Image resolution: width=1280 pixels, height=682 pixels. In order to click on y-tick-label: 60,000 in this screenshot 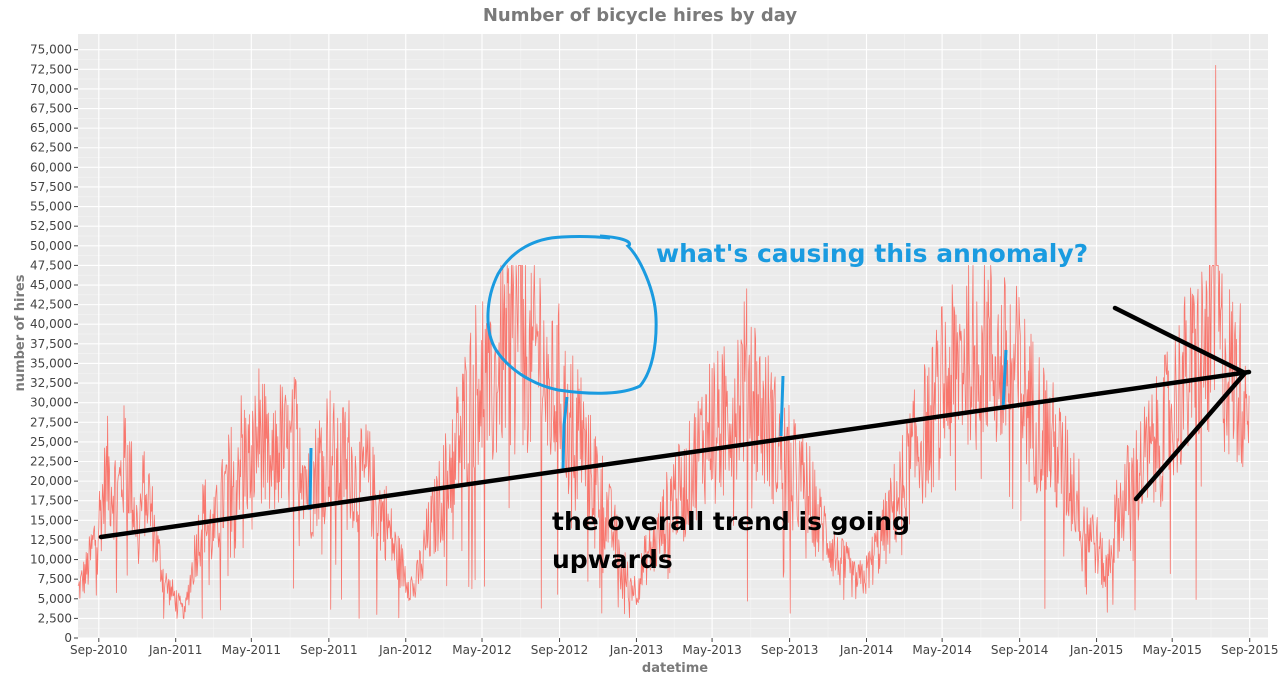, I will do `click(51, 167)`.